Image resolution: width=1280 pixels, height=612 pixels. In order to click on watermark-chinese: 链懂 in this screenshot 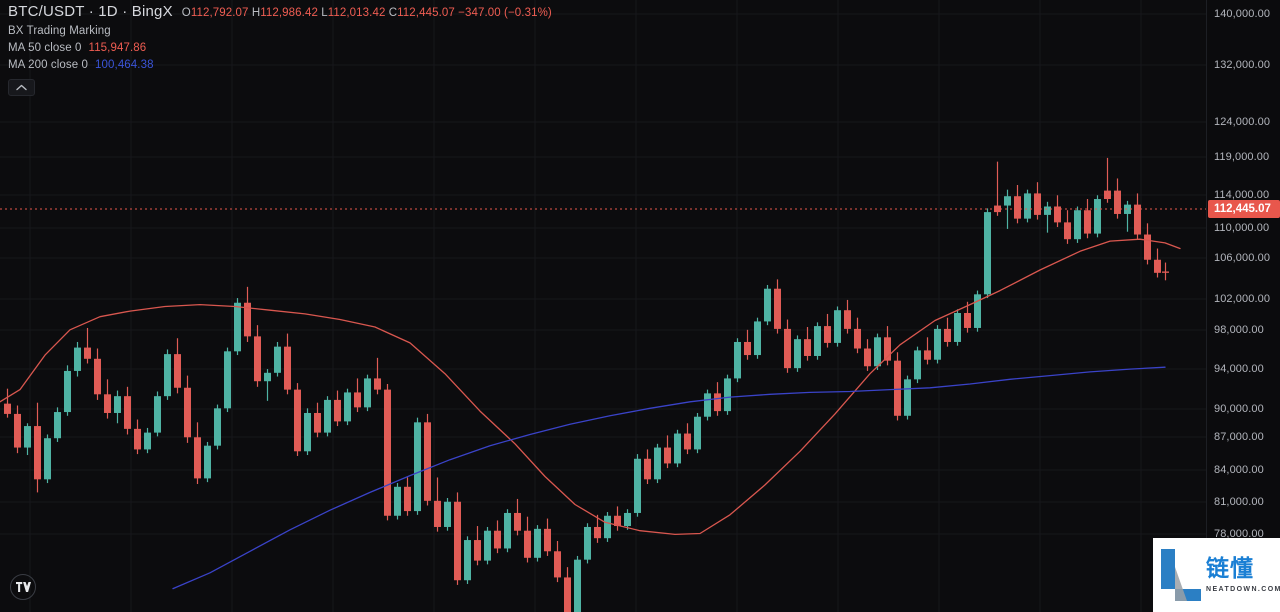, I will do `click(1230, 568)`.